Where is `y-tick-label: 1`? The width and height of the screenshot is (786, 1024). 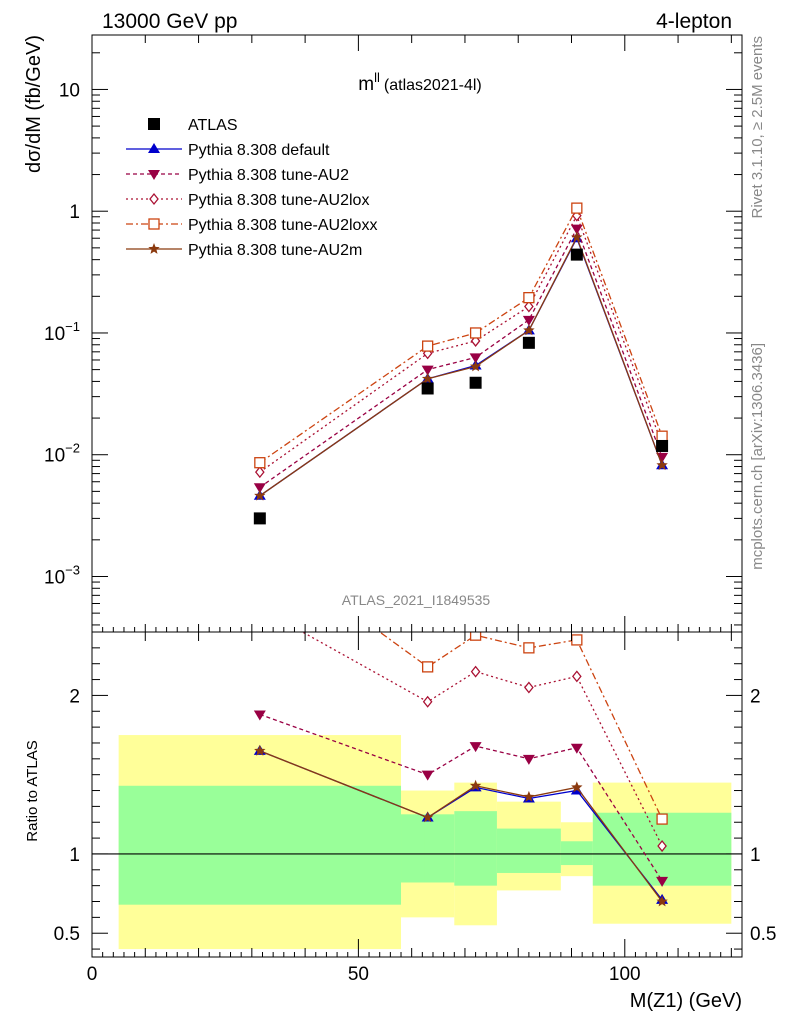
y-tick-label: 1 is located at coordinates (74, 212).